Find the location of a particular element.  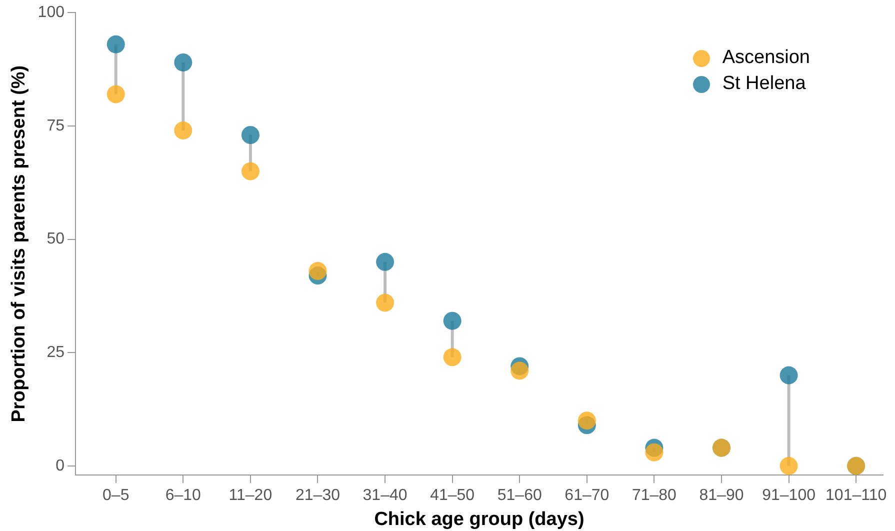

x-tick-label: 61–70 is located at coordinates (587, 495).